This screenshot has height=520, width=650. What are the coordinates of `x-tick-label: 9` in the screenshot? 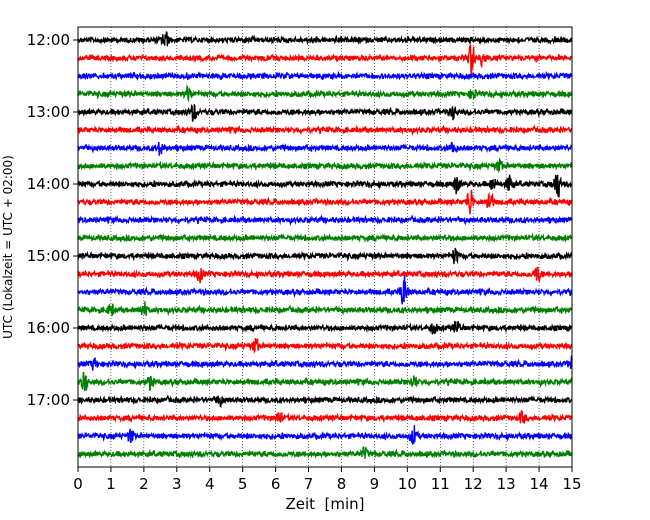 It's located at (375, 484).